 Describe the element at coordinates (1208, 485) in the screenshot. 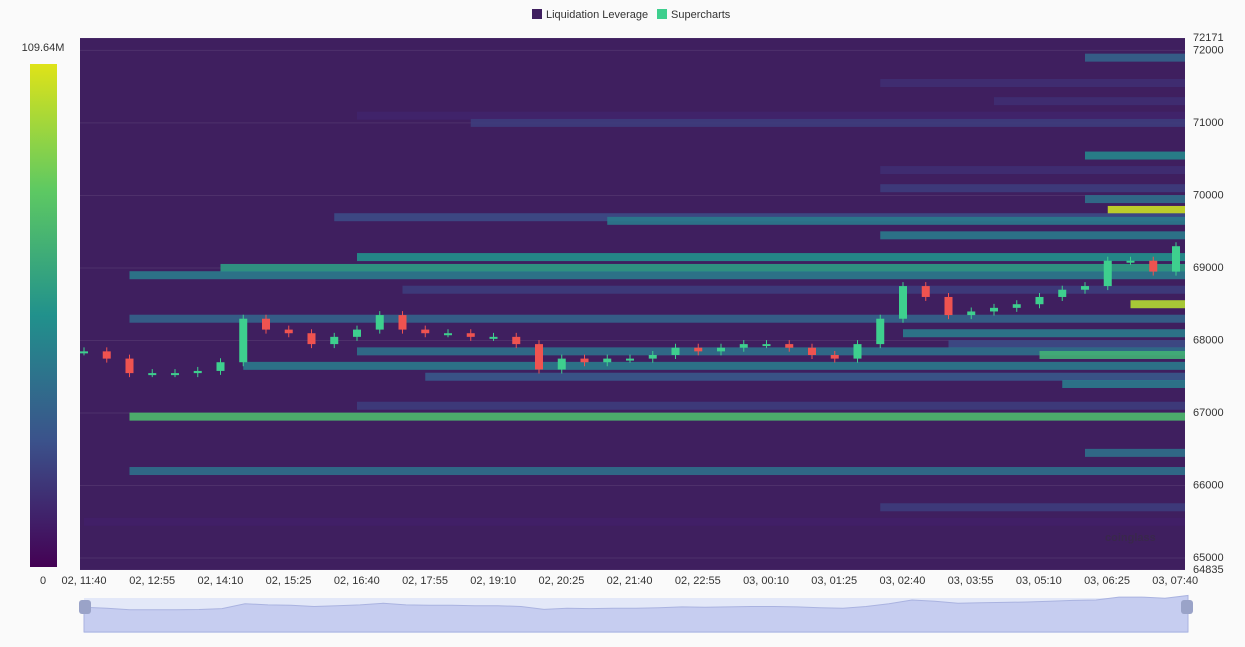

I see `y-tick-label: 66000` at that location.